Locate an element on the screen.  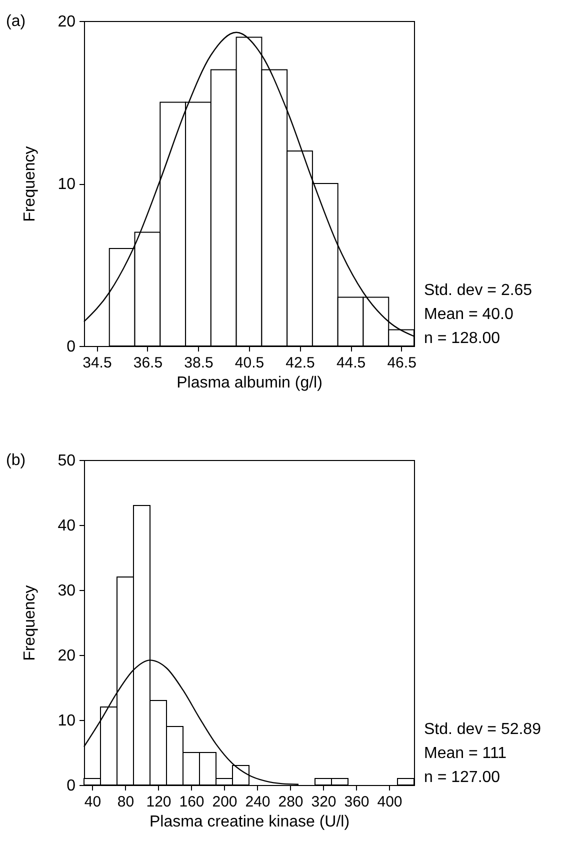
y-tick-label: 40 is located at coordinates (67, 526).